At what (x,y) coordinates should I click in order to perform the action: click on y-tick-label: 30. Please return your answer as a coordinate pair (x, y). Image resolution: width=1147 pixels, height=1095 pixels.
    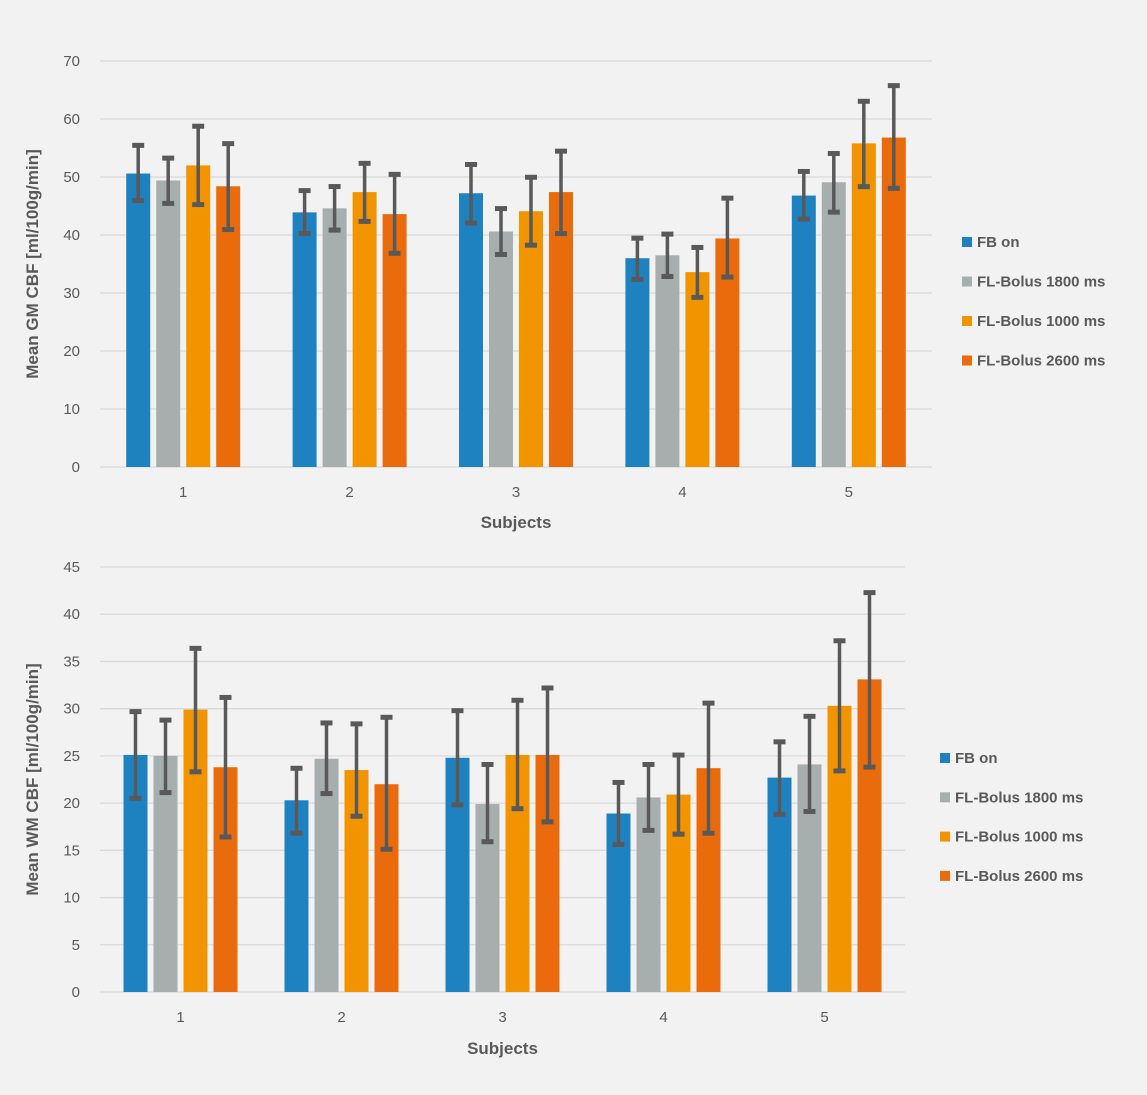
    Looking at the image, I should click on (71, 709).